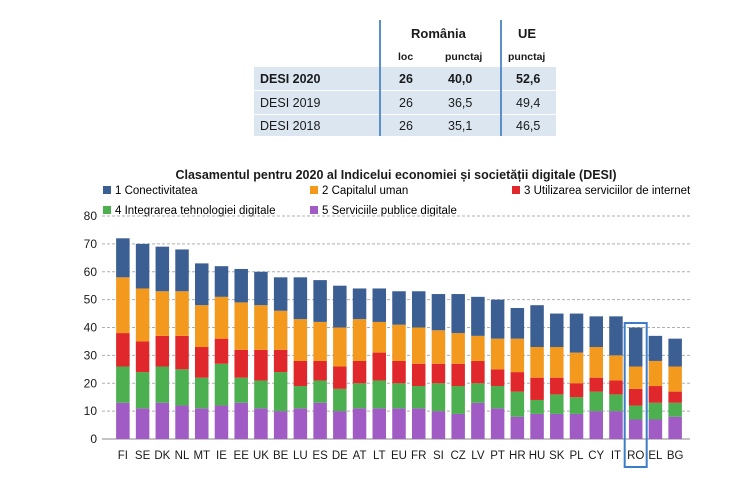 This screenshot has height=478, width=750. Describe the element at coordinates (635, 456) in the screenshot. I see `x-category-label: RO` at that location.